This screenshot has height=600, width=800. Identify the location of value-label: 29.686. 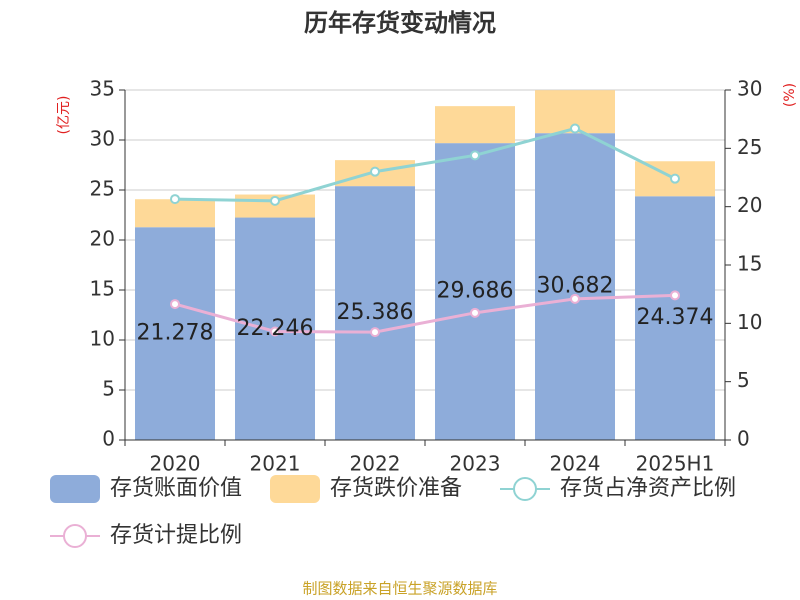
(475, 291).